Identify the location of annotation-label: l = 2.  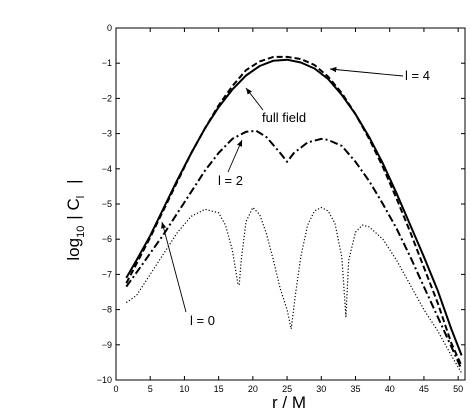
(230, 180).